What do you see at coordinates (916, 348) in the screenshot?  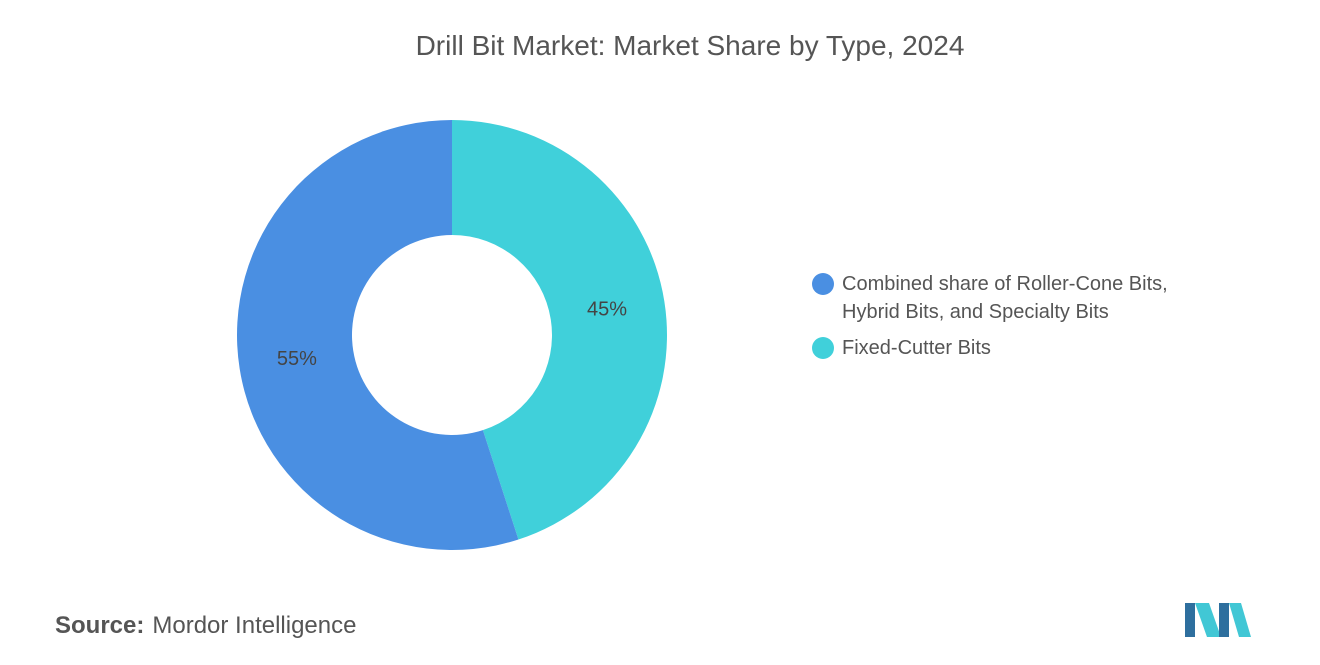 I see `legend-label: Fixed-Cutter Bits` at bounding box center [916, 348].